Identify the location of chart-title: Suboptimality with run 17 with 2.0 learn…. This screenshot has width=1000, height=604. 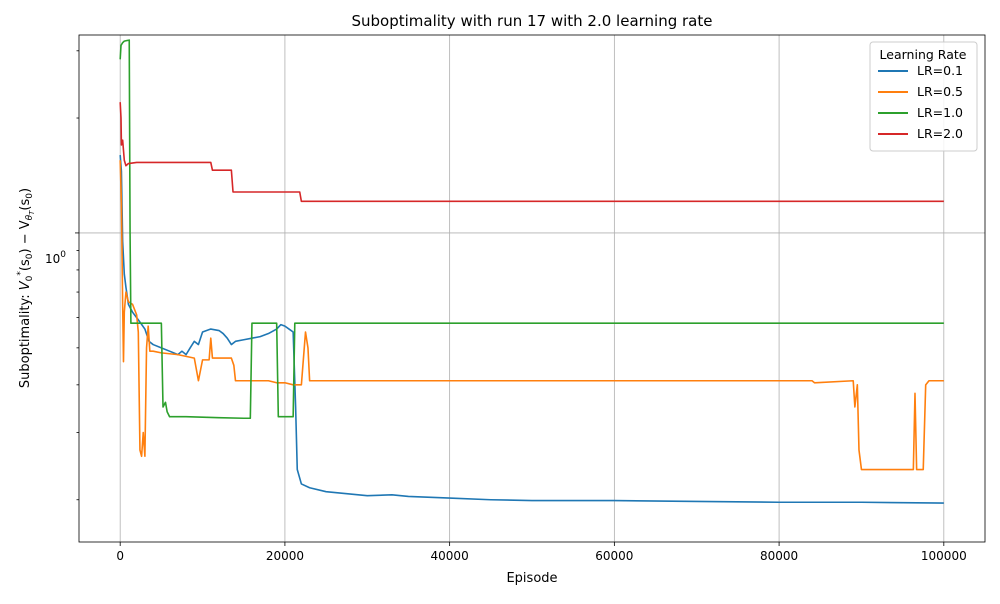
(531, 21).